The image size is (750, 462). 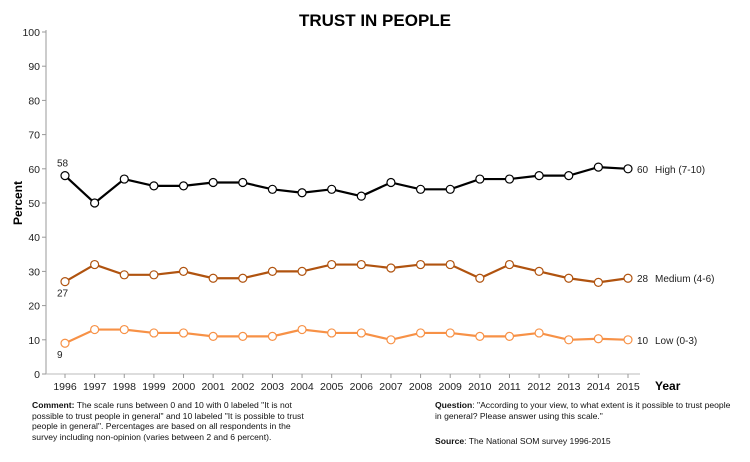 I want to click on chart-title: TRUST IN PEOPLE, so click(x=375, y=20).